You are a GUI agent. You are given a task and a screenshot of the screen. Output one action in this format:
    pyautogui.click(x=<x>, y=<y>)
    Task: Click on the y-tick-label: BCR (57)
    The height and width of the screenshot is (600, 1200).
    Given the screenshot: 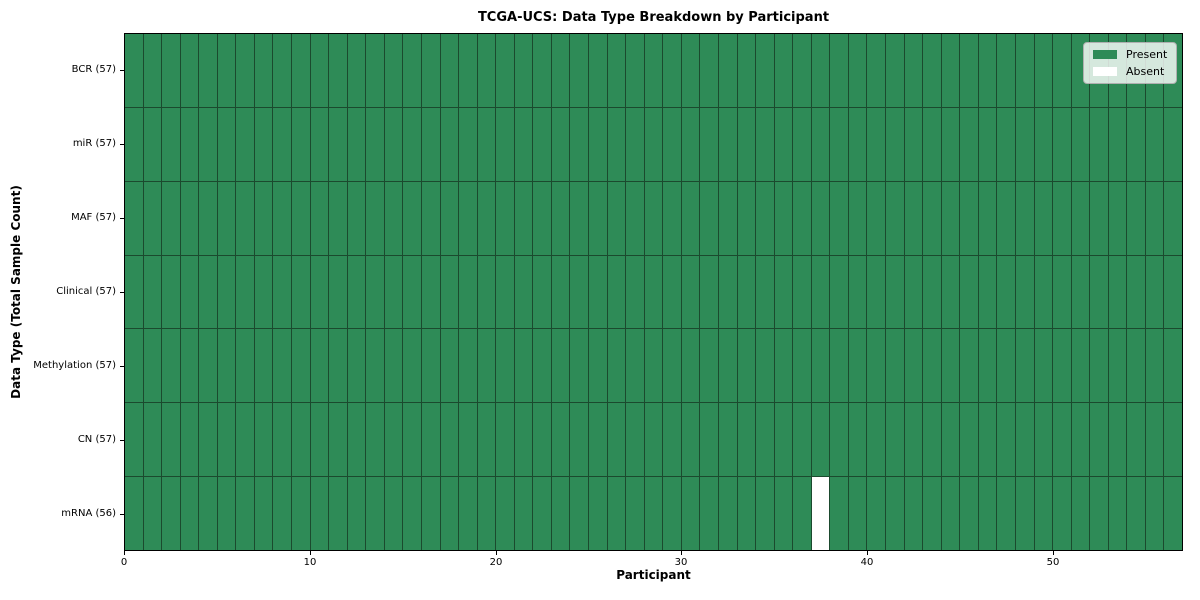 What is the action you would take?
    pyautogui.click(x=93, y=69)
    